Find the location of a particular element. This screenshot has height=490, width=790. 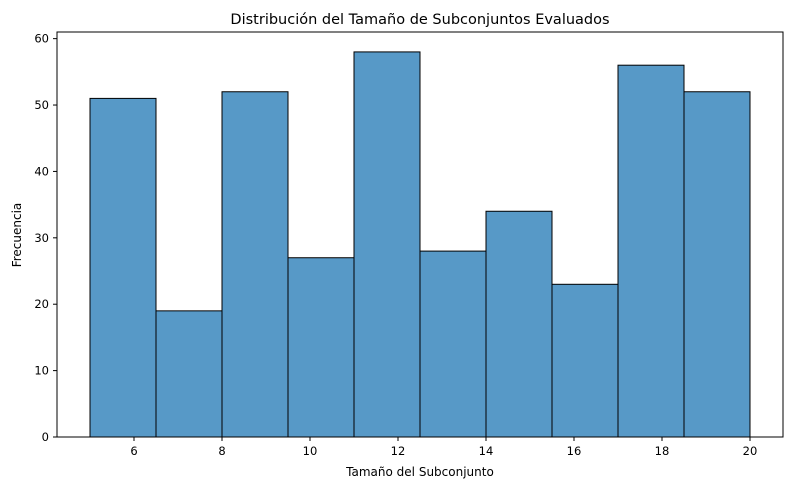

x-tick-label: 16 is located at coordinates (574, 451).